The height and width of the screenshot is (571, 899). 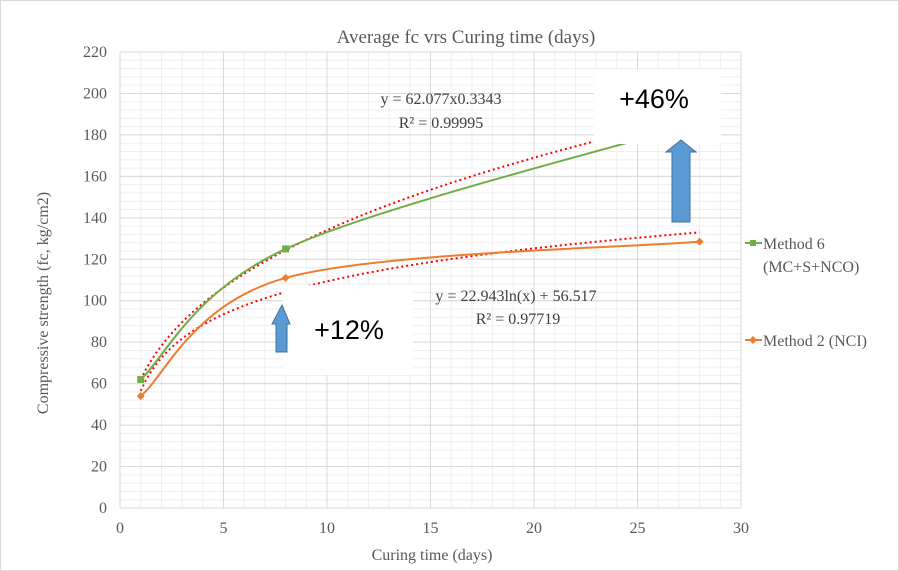 What do you see at coordinates (95, 52) in the screenshot?
I see `y-tick-label: 220` at bounding box center [95, 52].